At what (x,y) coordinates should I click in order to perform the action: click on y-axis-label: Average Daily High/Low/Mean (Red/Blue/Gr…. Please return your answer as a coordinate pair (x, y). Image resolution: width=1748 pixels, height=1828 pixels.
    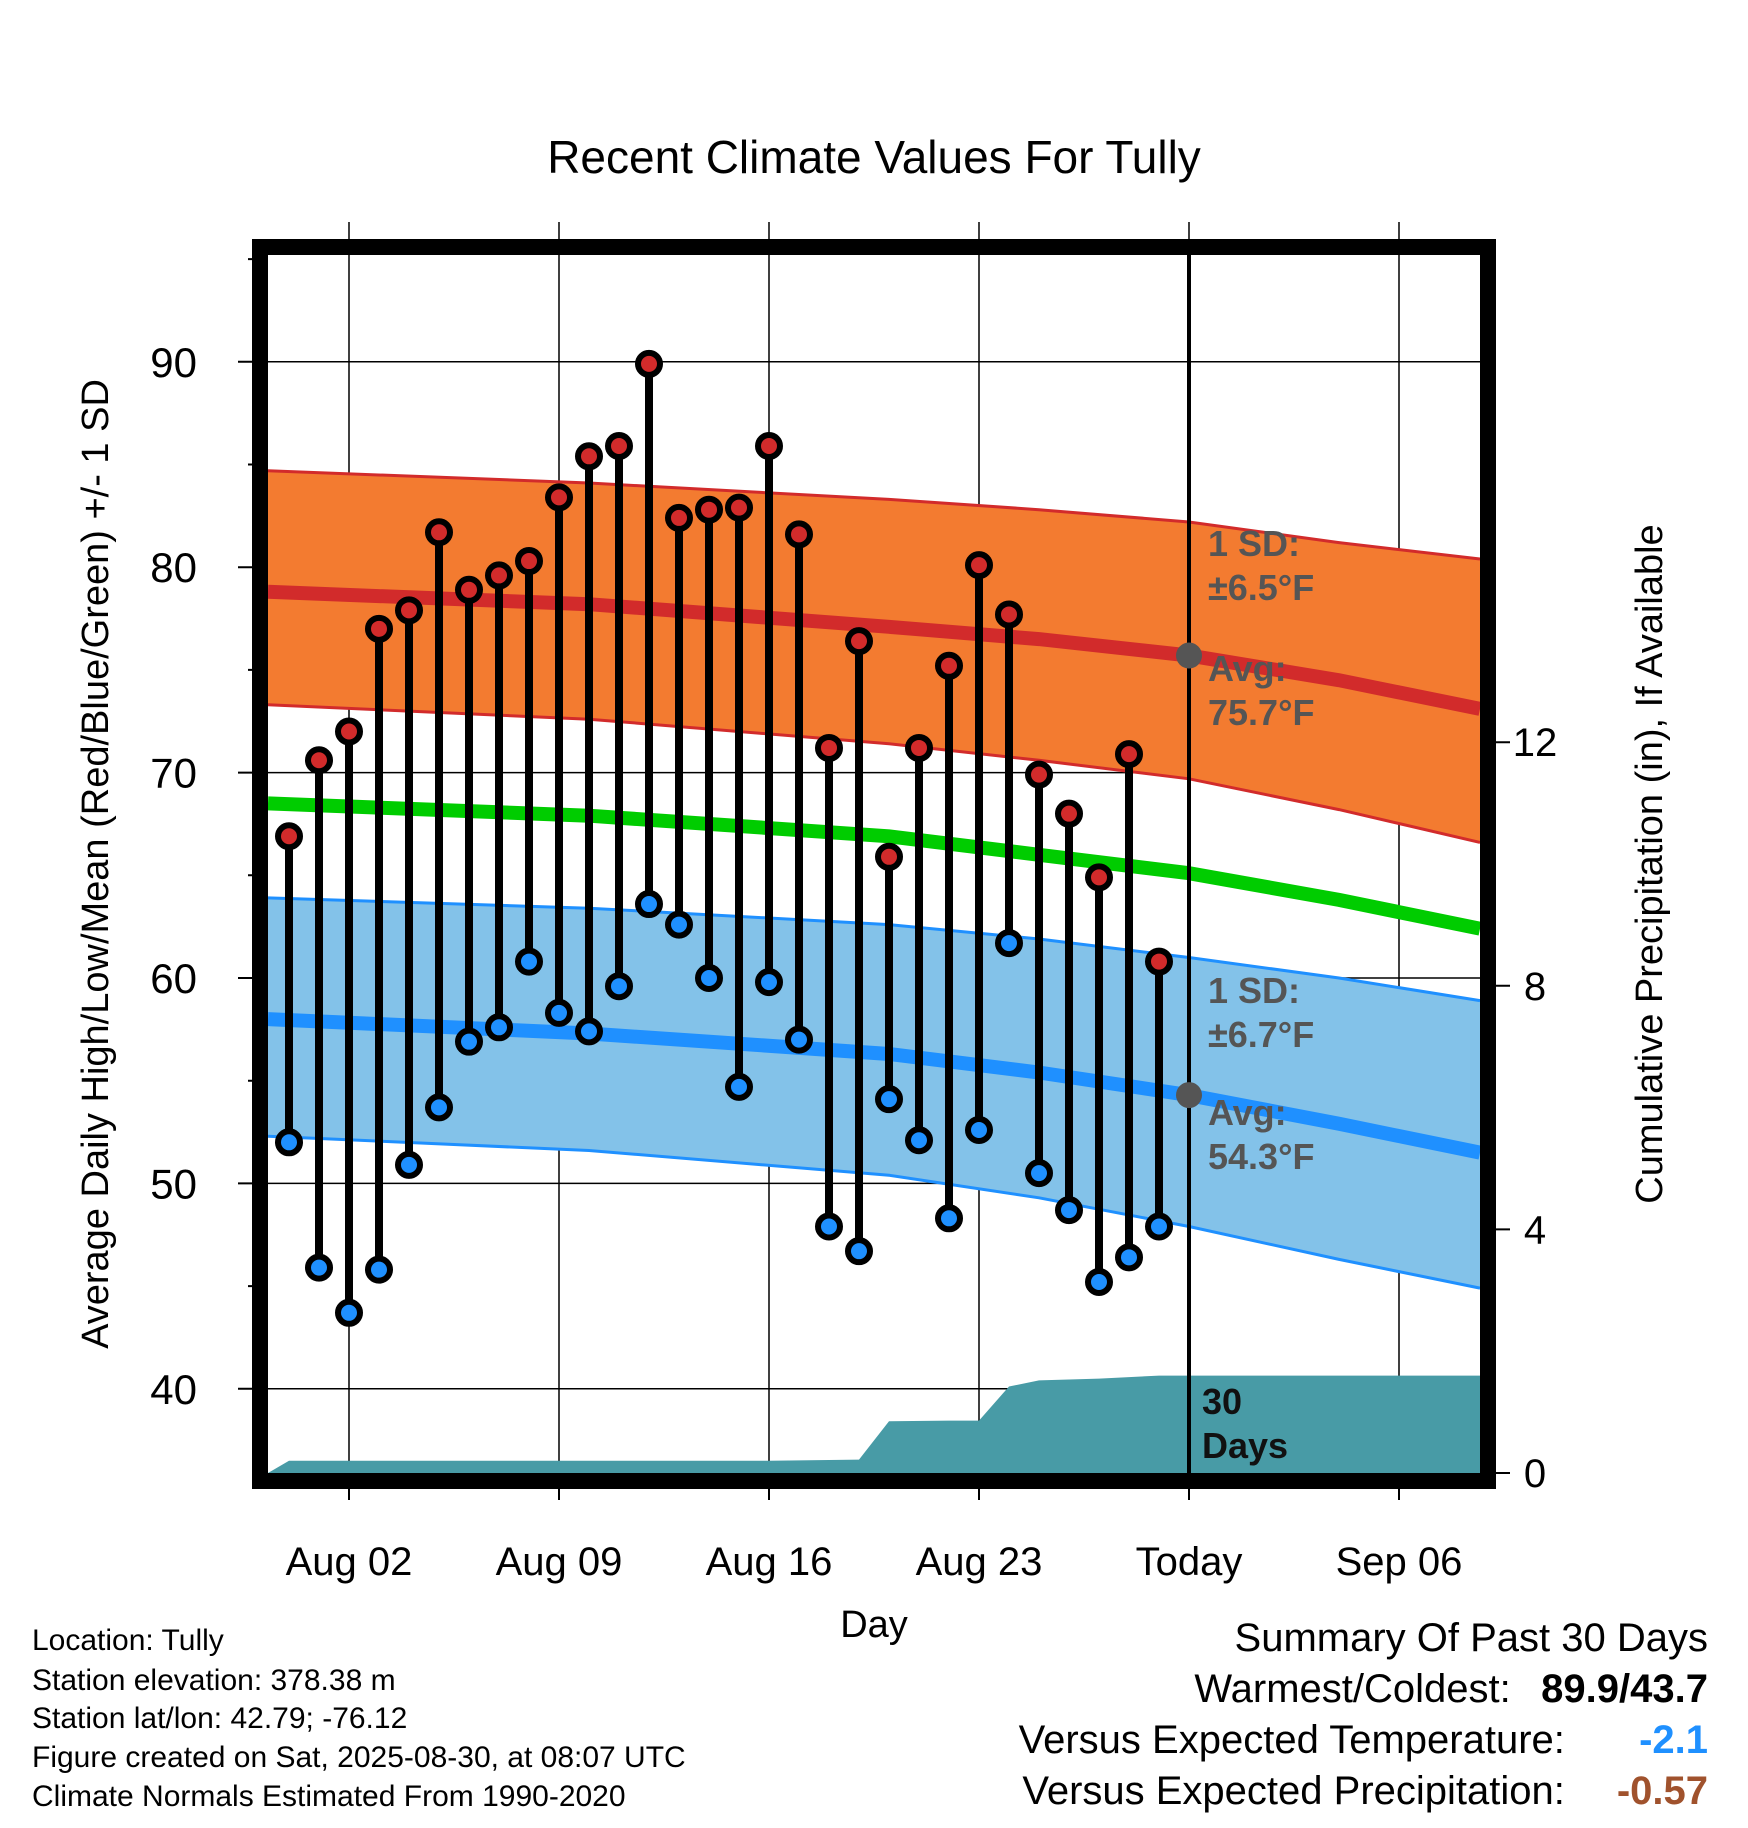
    Looking at the image, I should click on (96, 864).